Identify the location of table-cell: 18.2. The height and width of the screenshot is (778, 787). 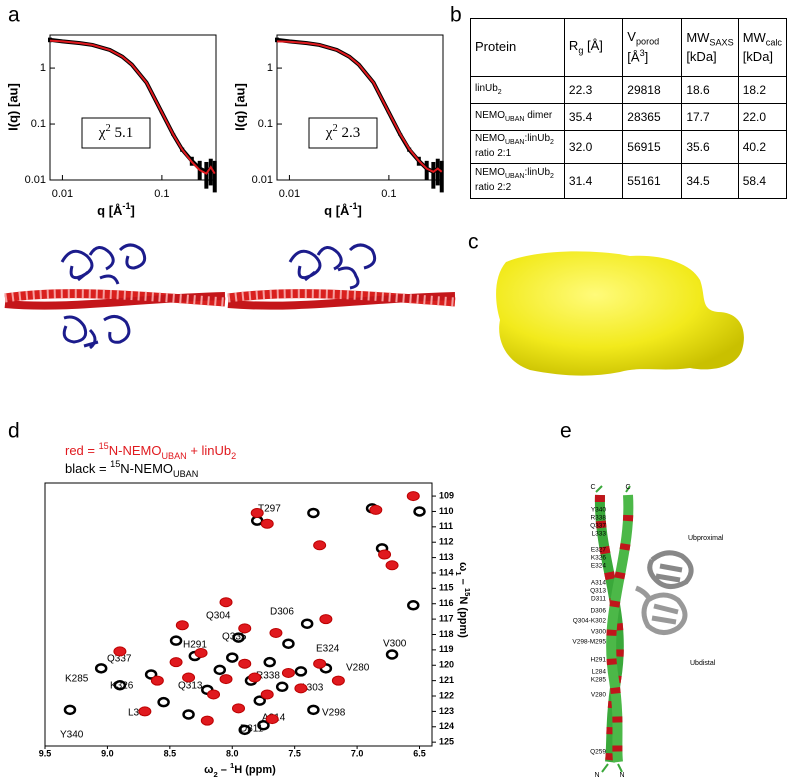
(762, 90).